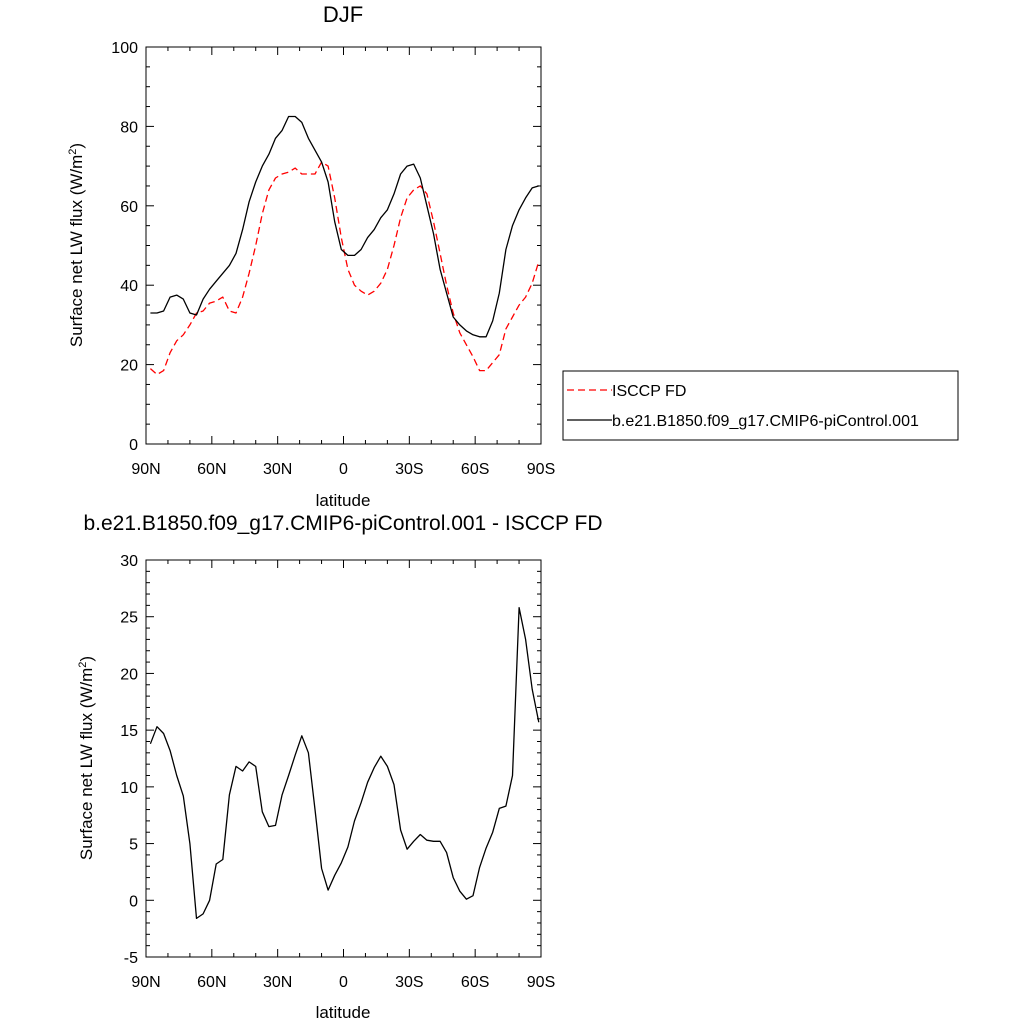  What do you see at coordinates (129, 127) in the screenshot?
I see `y-tick-label: 80` at bounding box center [129, 127].